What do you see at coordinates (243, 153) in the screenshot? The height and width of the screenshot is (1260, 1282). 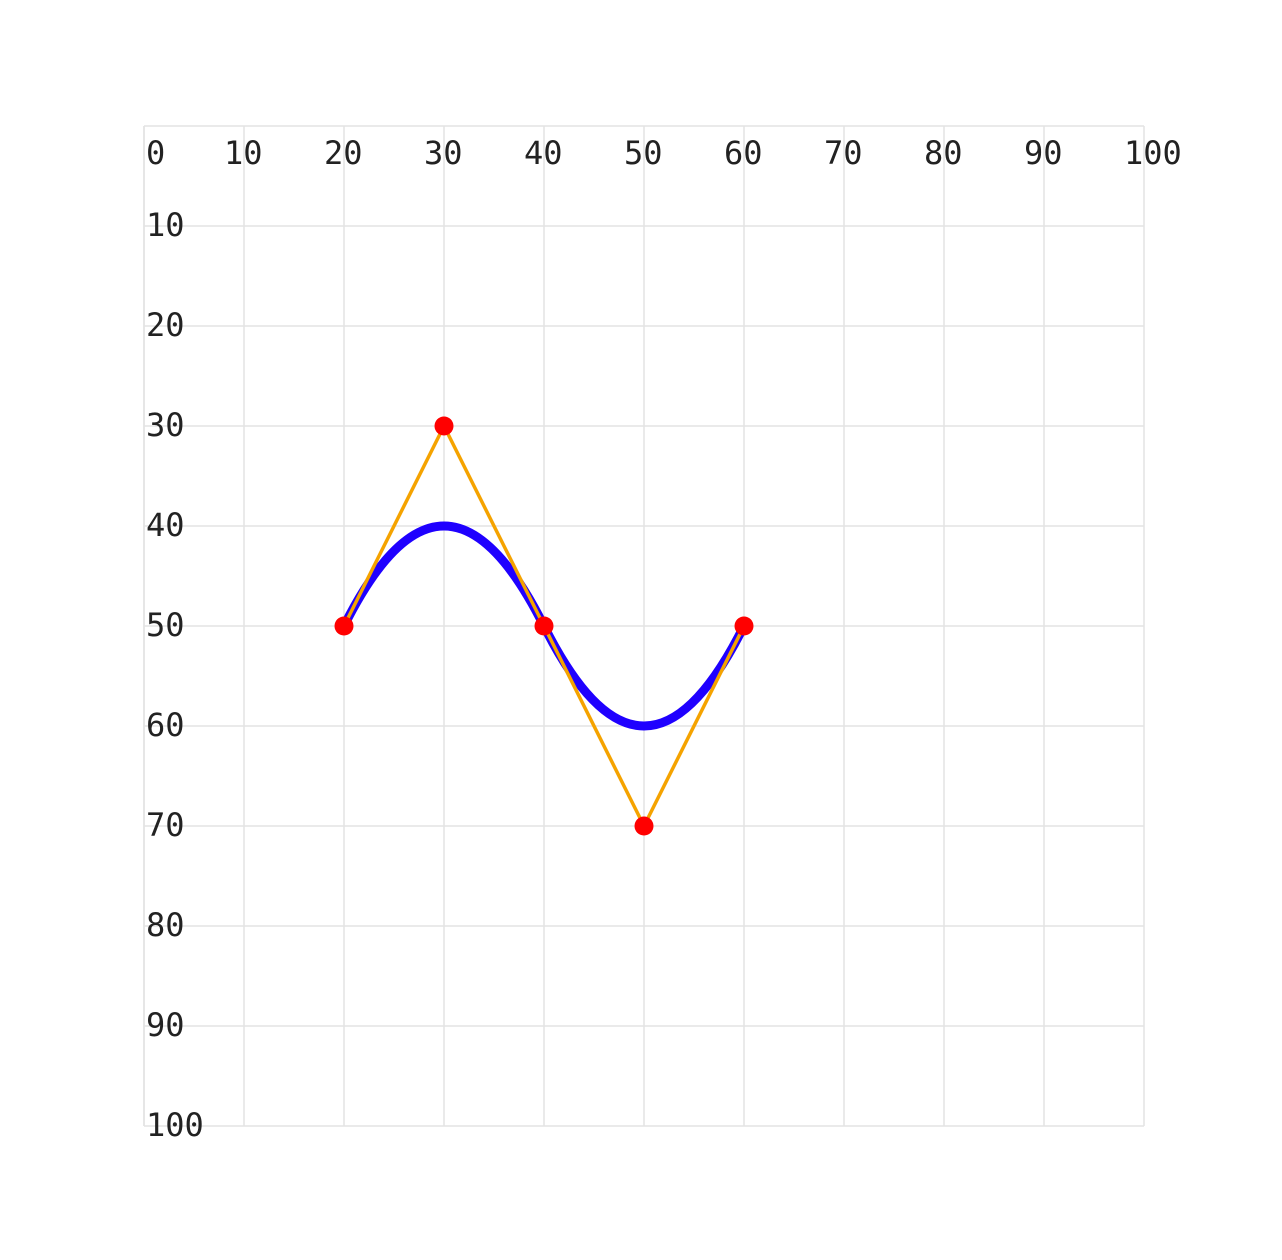 I see `x-tick-label: 10` at bounding box center [243, 153].